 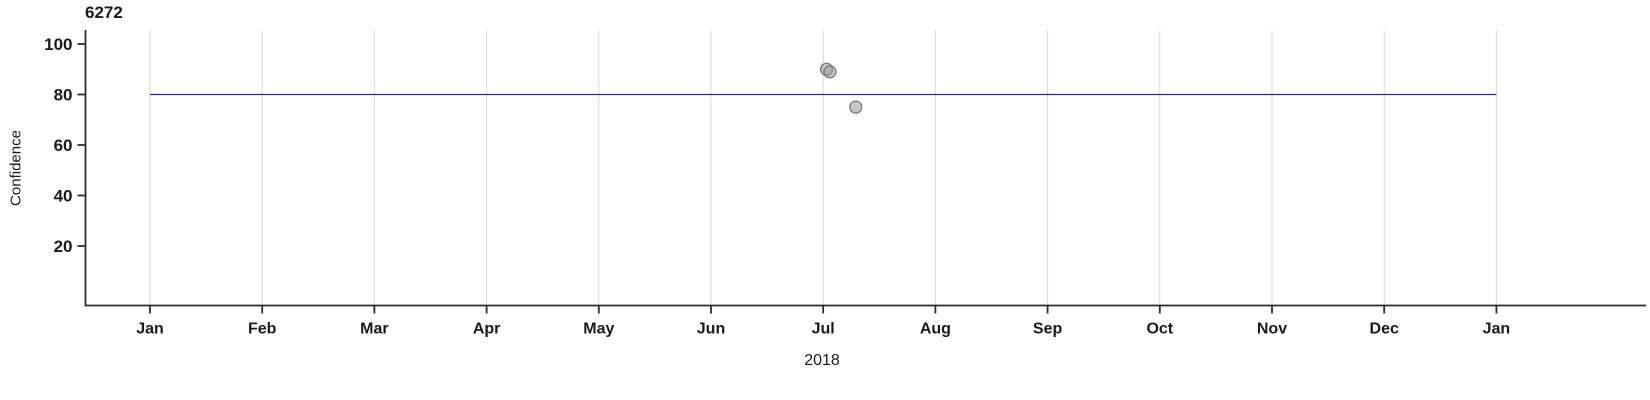 What do you see at coordinates (58, 44) in the screenshot?
I see `y-tick-label: 100` at bounding box center [58, 44].